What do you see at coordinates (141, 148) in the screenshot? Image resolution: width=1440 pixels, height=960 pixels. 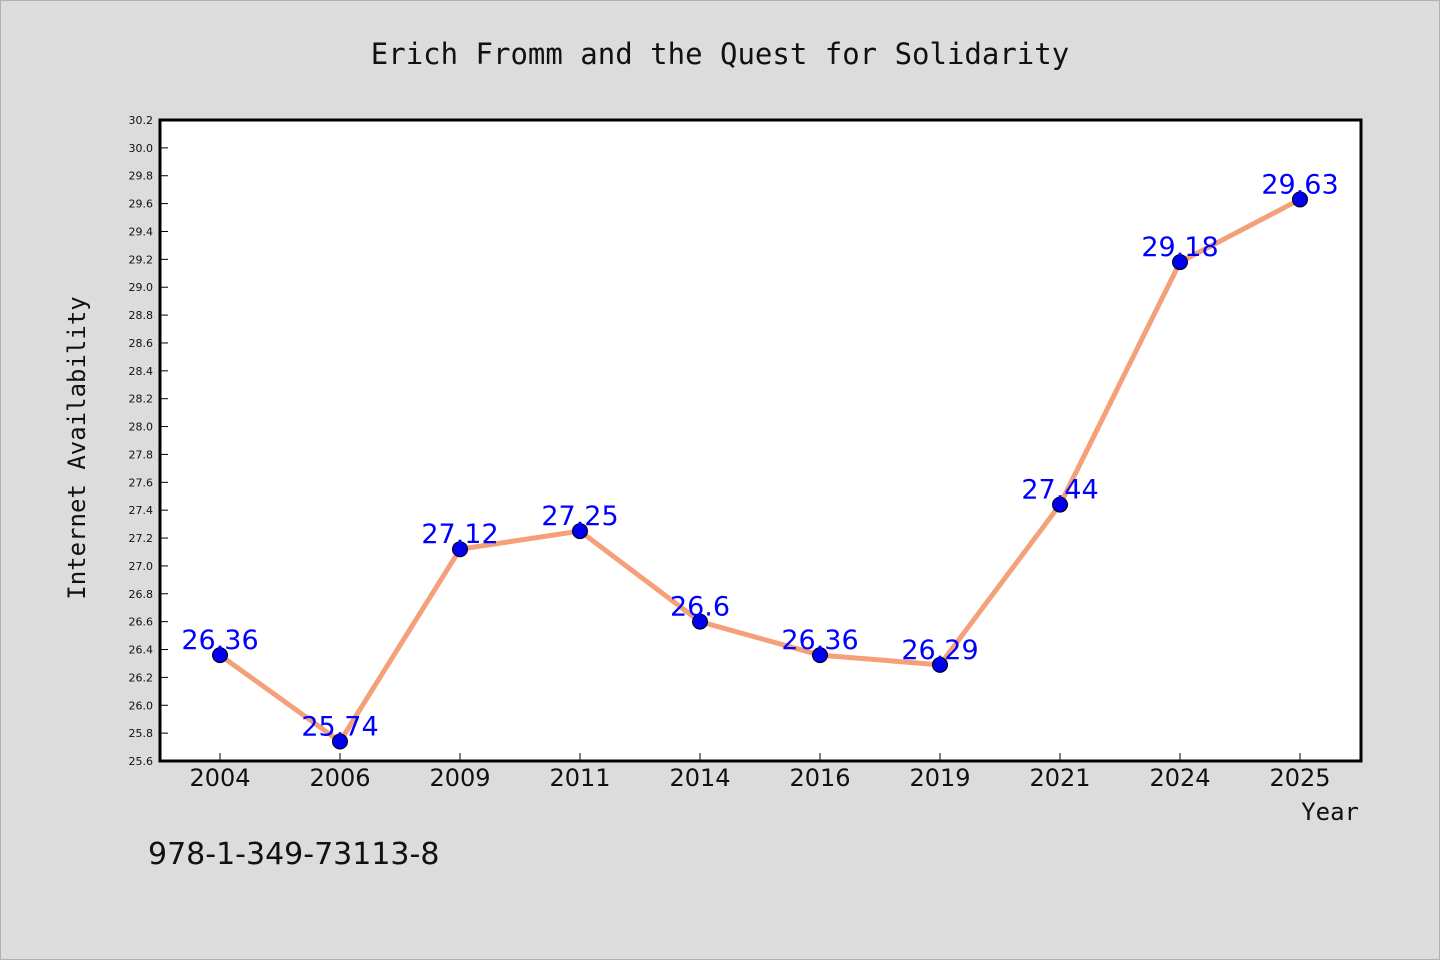 I see `y-tick-label: 30.0` at bounding box center [141, 148].